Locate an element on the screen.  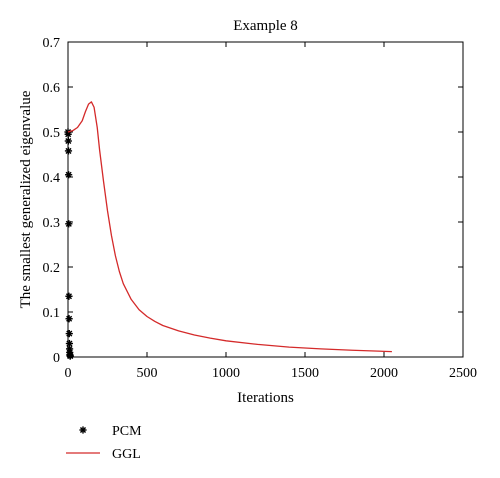
x-tick-label: 500 is located at coordinates (147, 373).